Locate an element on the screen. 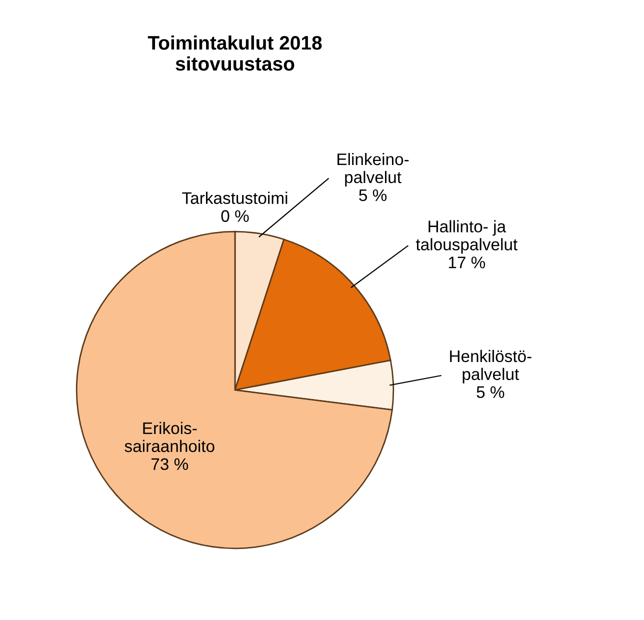  data-label: 17 % is located at coordinates (467, 262).